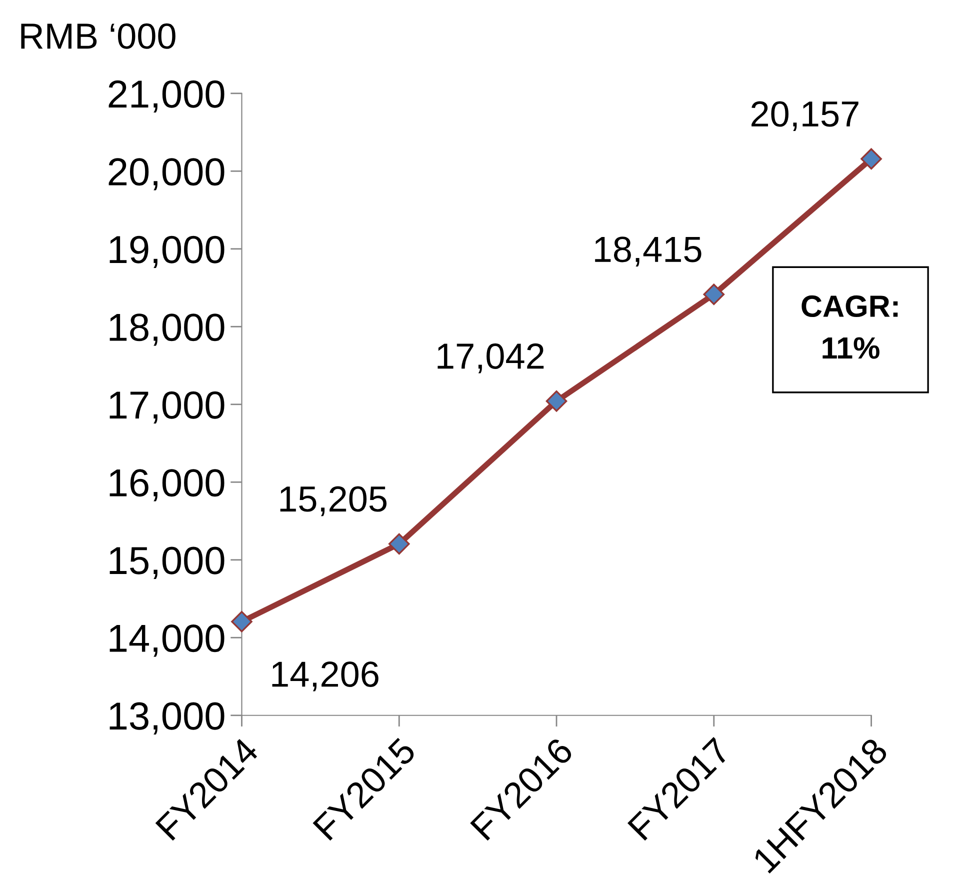  I want to click on y-tick-label: 20,000, so click(166, 174).